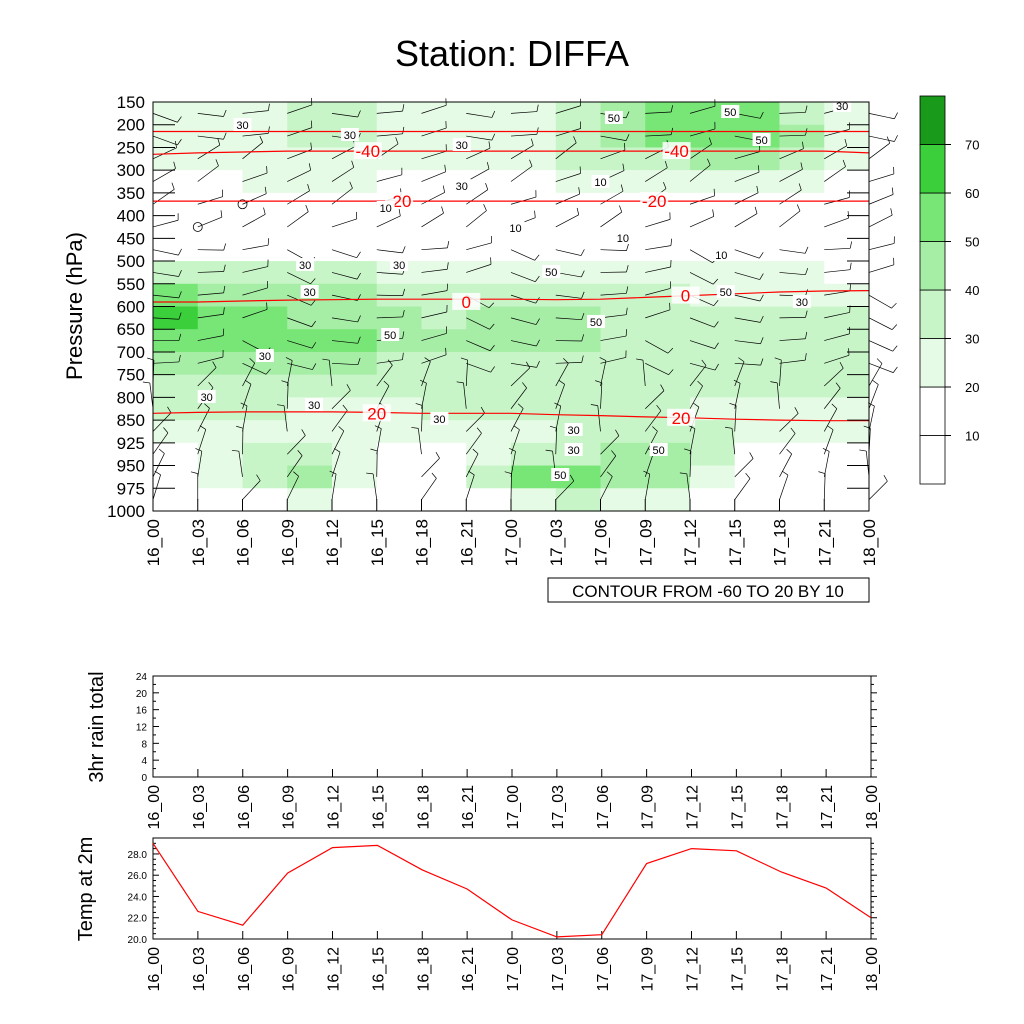  What do you see at coordinates (131, 375) in the screenshot?
I see `pressure-tick-label: 750` at bounding box center [131, 375].